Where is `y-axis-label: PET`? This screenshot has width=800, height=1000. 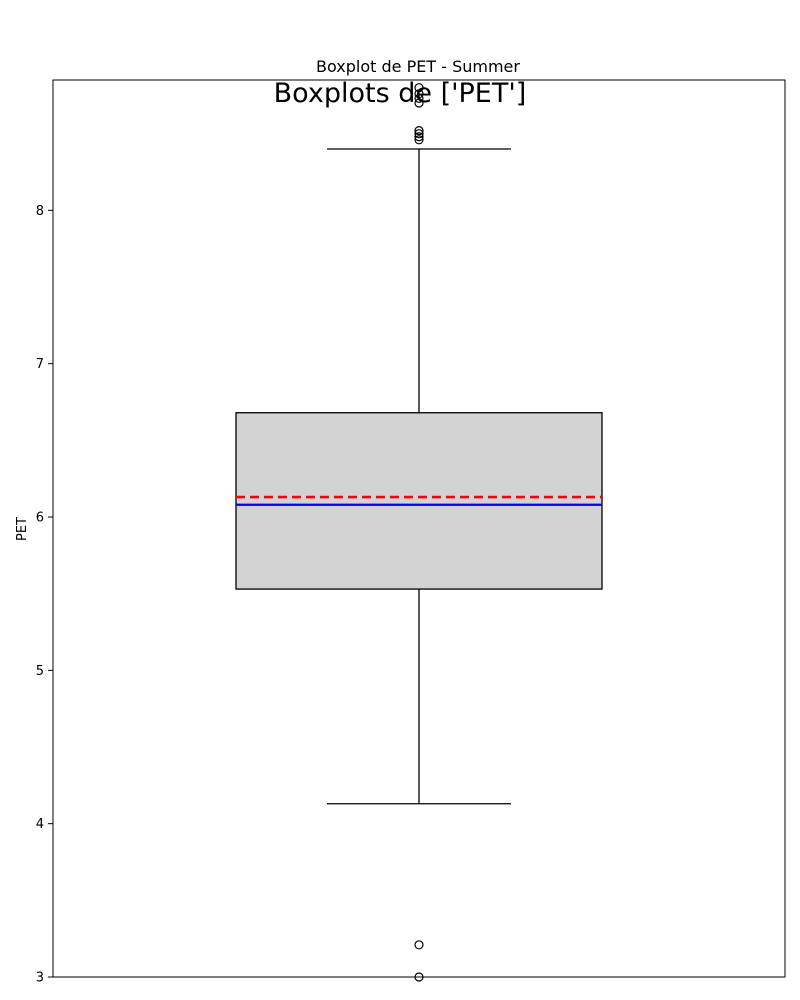
y-axis-label: PET is located at coordinates (22, 529).